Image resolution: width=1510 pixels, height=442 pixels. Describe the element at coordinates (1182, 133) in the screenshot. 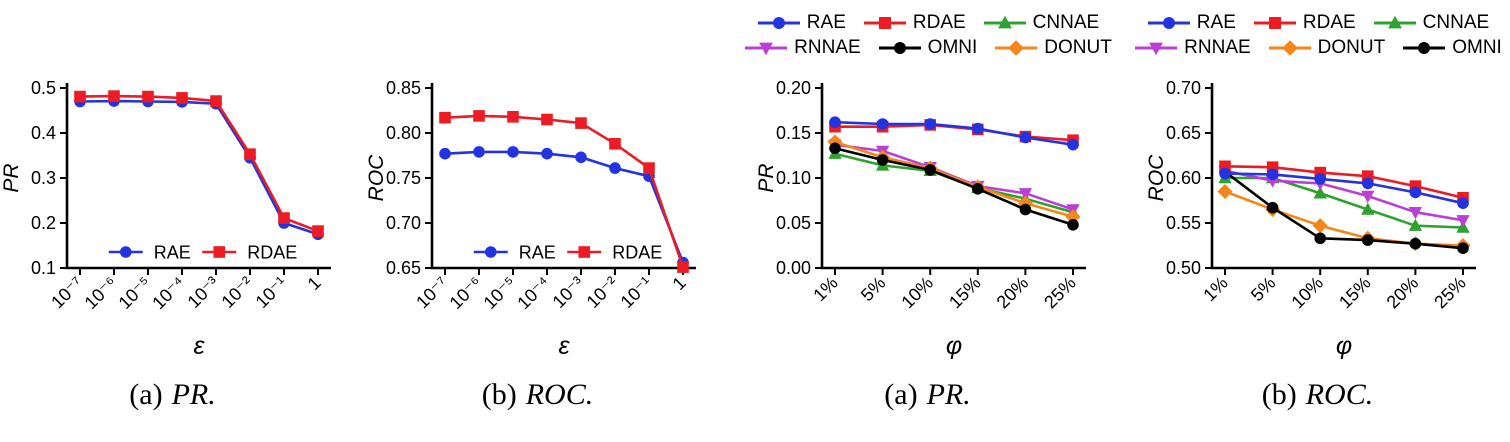

I see `y-tick-label: 0.65` at that location.